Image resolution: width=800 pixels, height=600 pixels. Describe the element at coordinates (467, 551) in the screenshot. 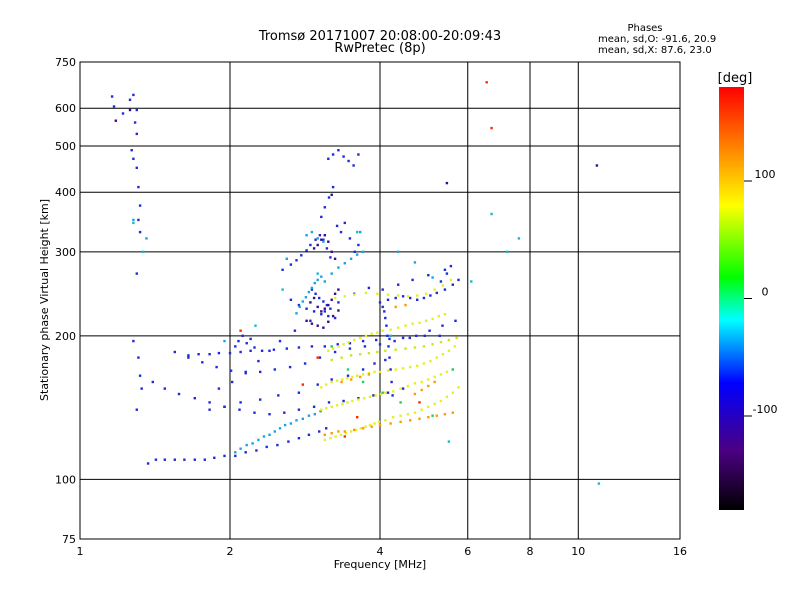

I see `x-tick-label: 6` at that location.